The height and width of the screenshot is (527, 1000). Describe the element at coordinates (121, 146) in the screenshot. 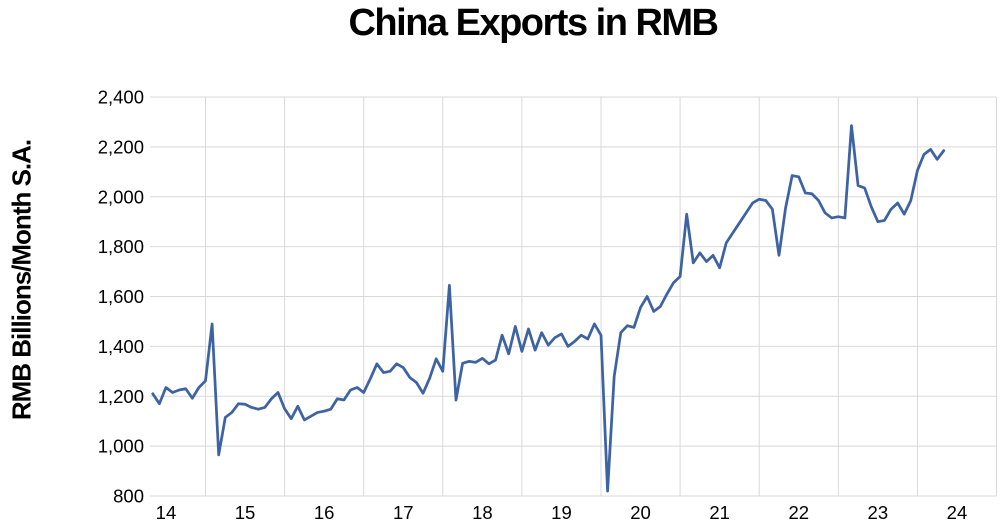

I see `y-tick-label: 2,200` at that location.